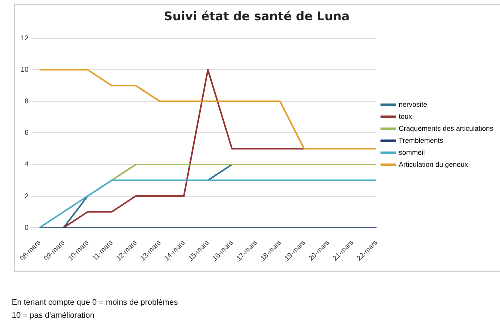 This screenshot has height=327, width=500. What do you see at coordinates (95, 303) in the screenshot?
I see `text: En tenant compte que 0 = moins de problèmes` at bounding box center [95, 303].